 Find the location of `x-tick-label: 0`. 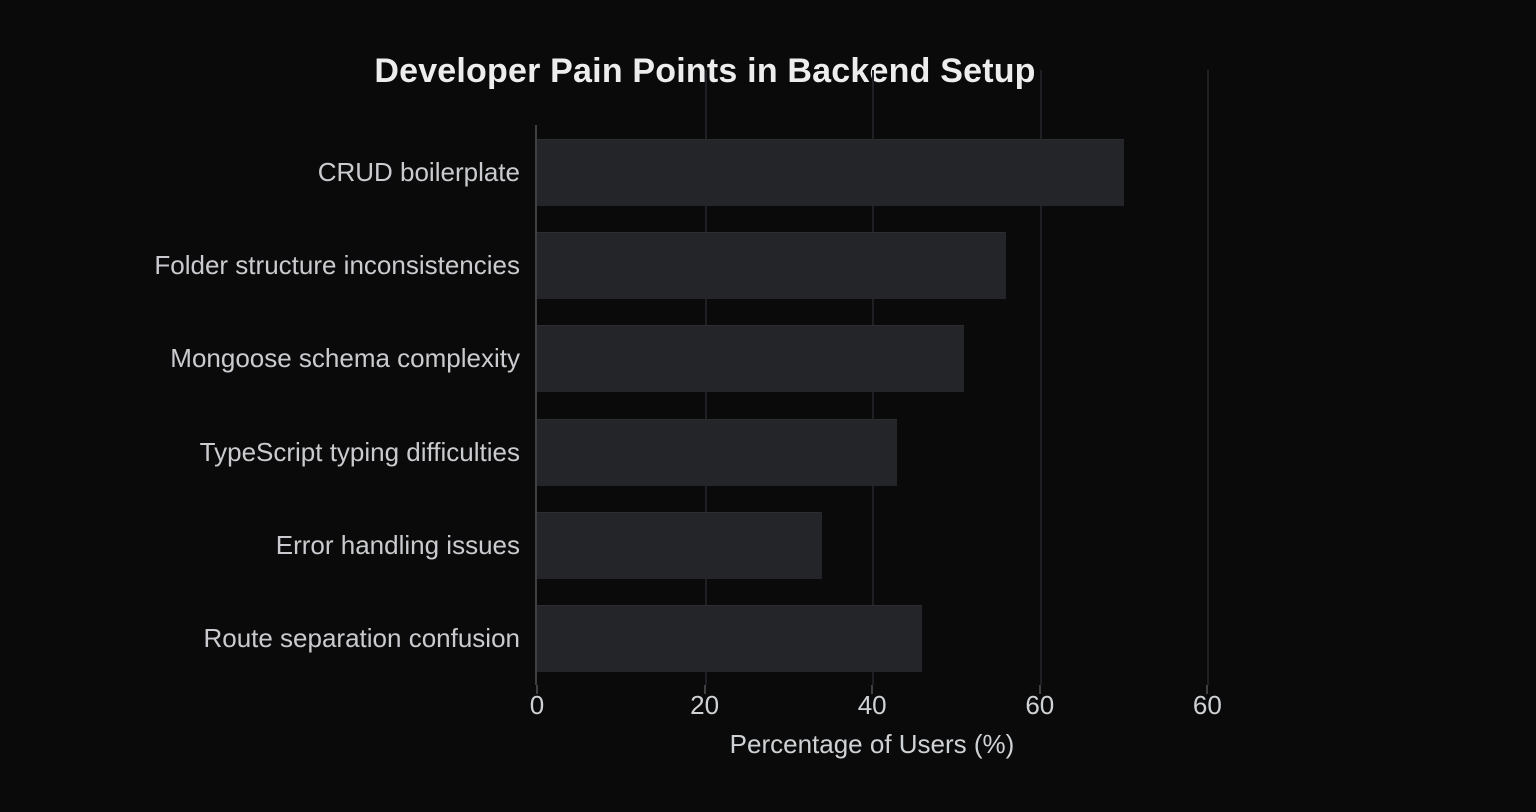

x-tick-label: 0 is located at coordinates (537, 705).